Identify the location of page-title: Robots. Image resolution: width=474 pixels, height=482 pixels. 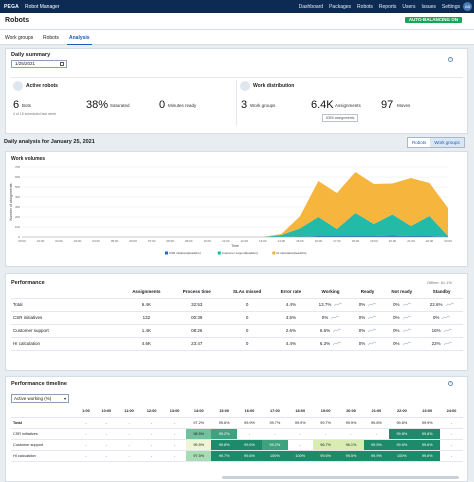
(17, 20).